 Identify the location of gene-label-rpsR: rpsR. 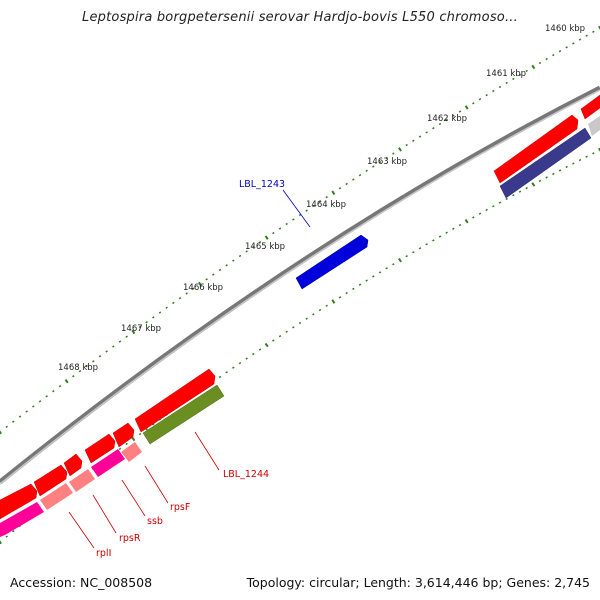
(130, 538).